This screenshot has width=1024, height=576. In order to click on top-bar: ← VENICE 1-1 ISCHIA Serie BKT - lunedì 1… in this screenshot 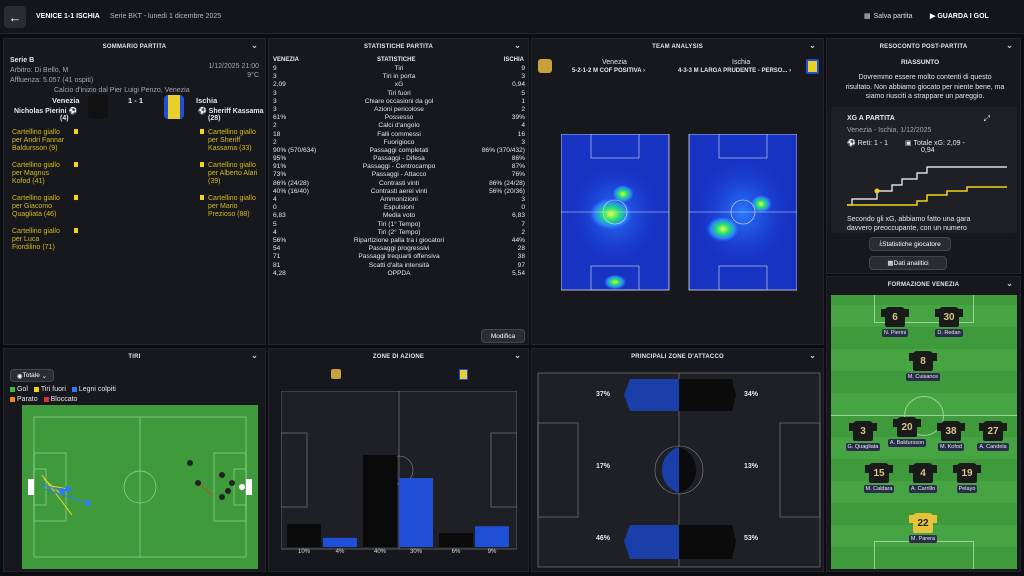, I will do `click(512, 17)`.